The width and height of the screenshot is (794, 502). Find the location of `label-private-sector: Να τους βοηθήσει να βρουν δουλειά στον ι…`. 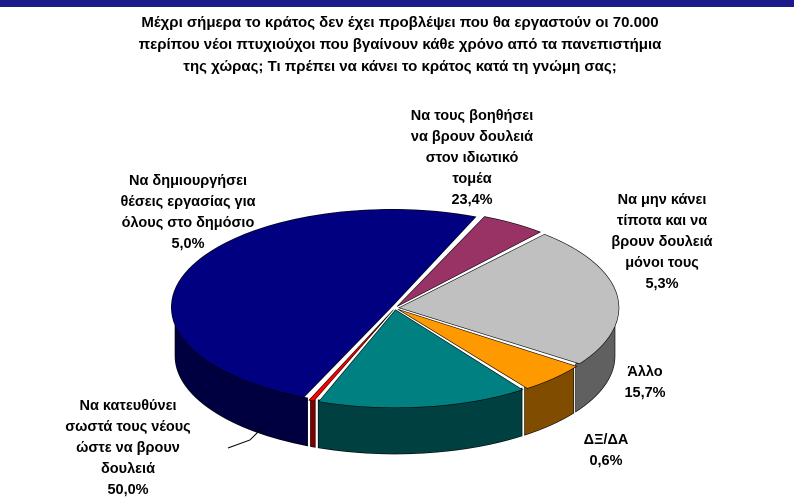

label-private-sector: Να τους βοηθήσει να βρουν δουλειά στον ι… is located at coordinates (472, 158).